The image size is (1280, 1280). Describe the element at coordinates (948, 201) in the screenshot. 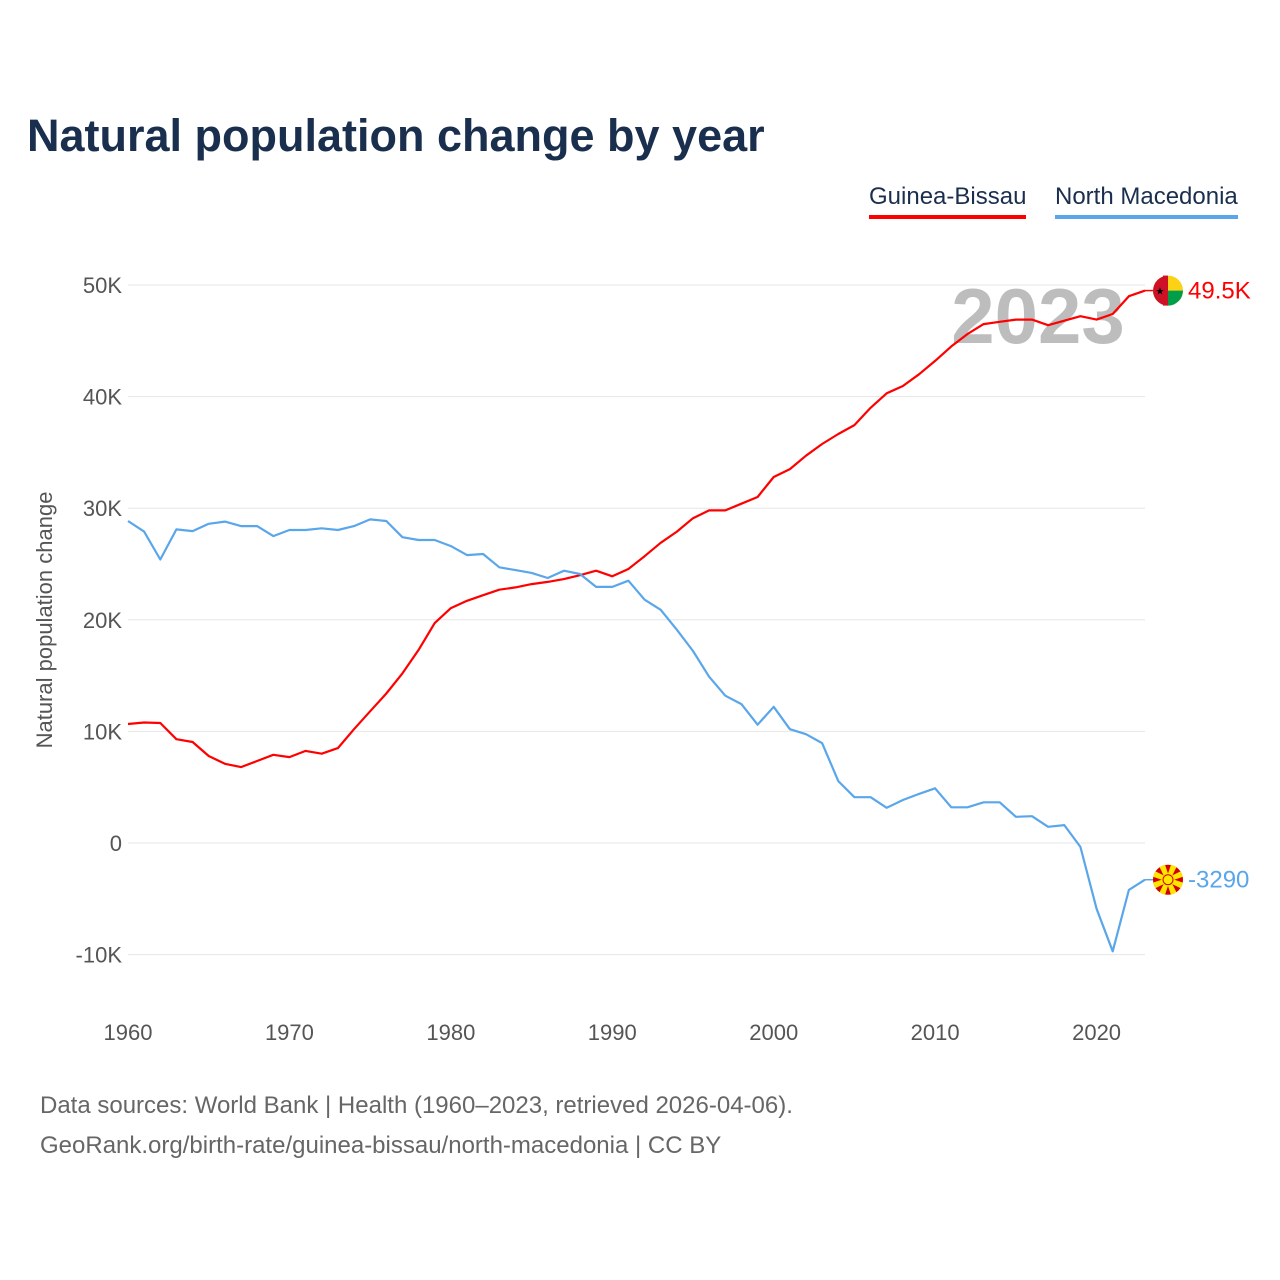

I see `legend-guinea-bissau: Guinea-Bissau` at that location.